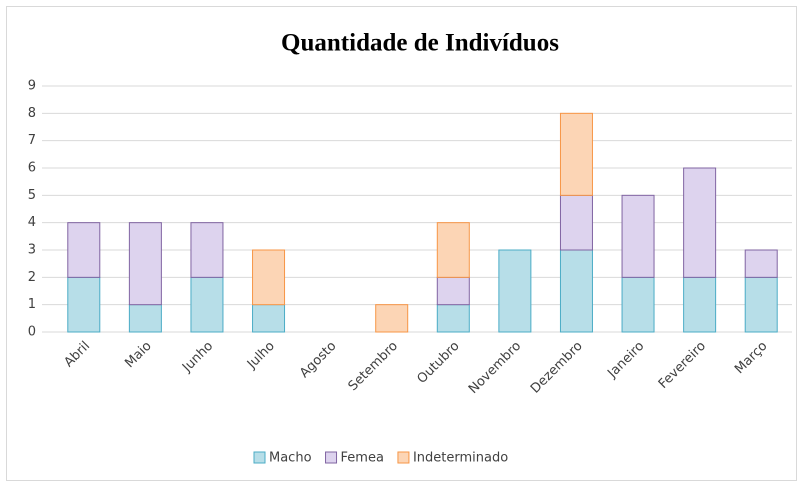  Describe the element at coordinates (32, 86) in the screenshot. I see `y-tick-label: 9` at that location.